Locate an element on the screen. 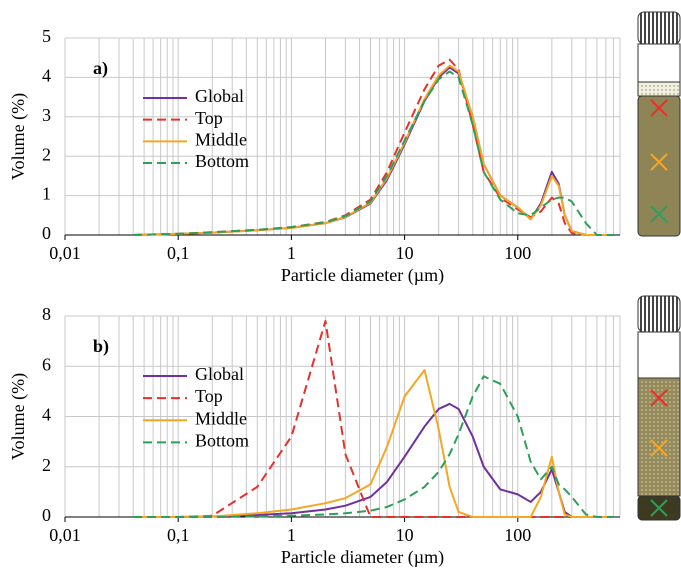 The width and height of the screenshot is (681, 575). y-tick-label: 3 is located at coordinates (46, 115).